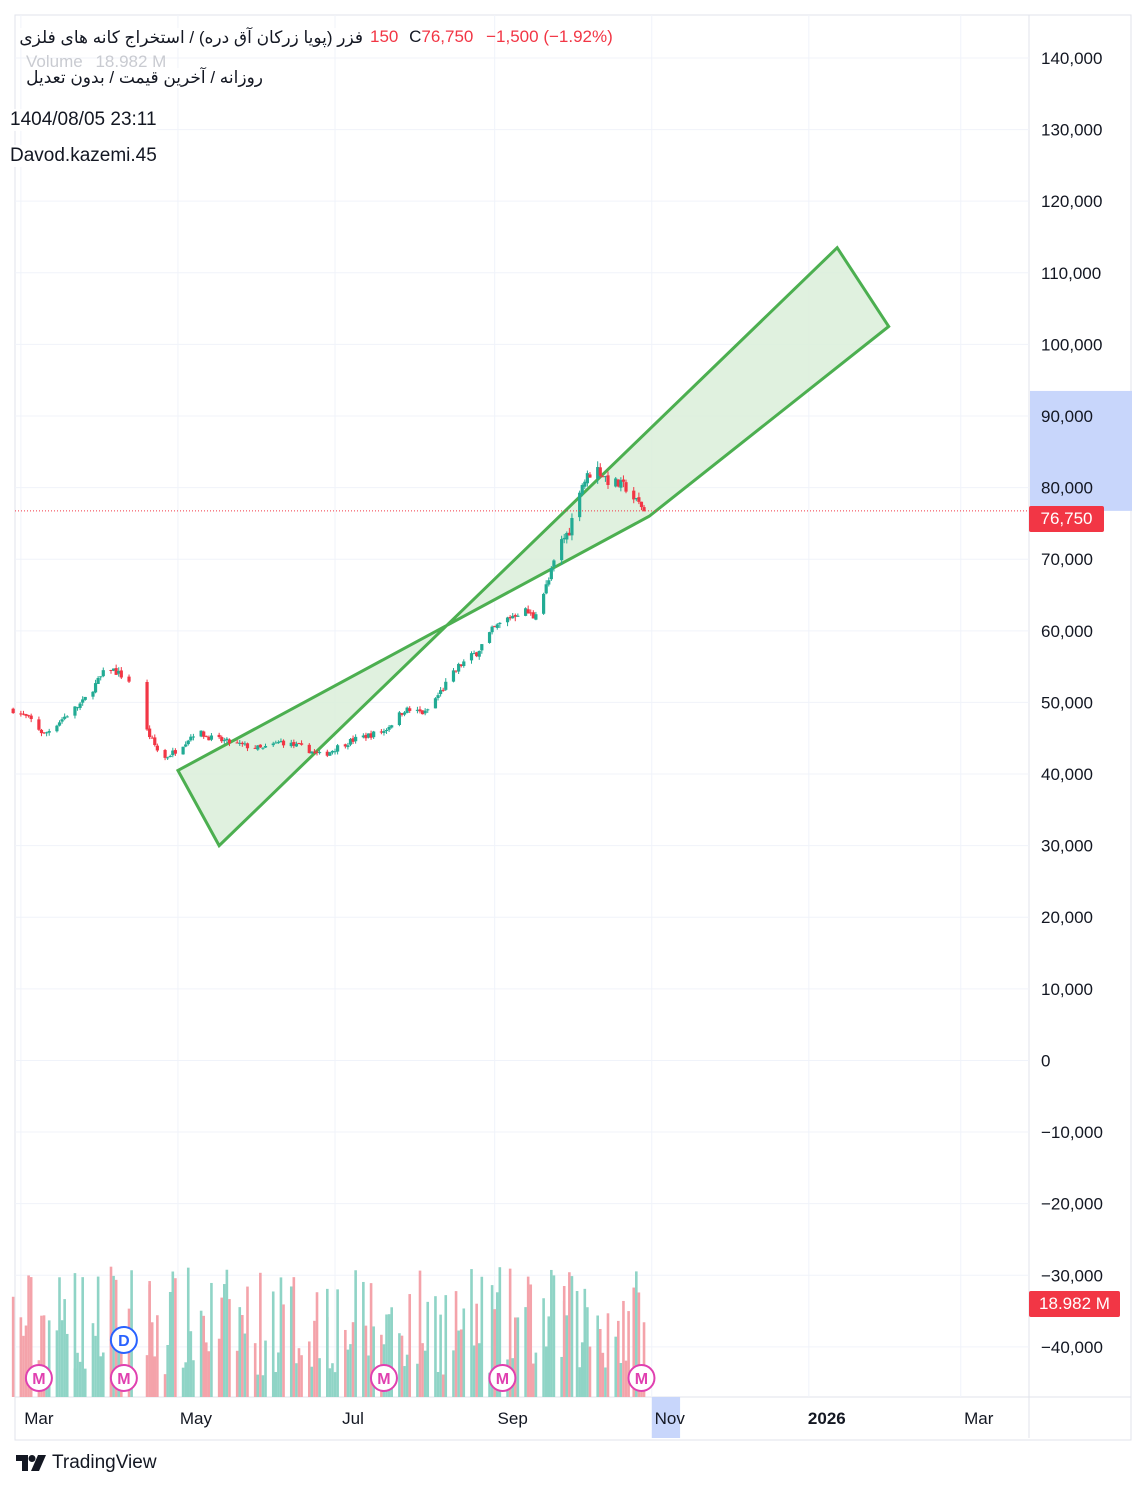  Describe the element at coordinates (384, 36) in the screenshot. I see `ohlc-tail: 150` at that location.